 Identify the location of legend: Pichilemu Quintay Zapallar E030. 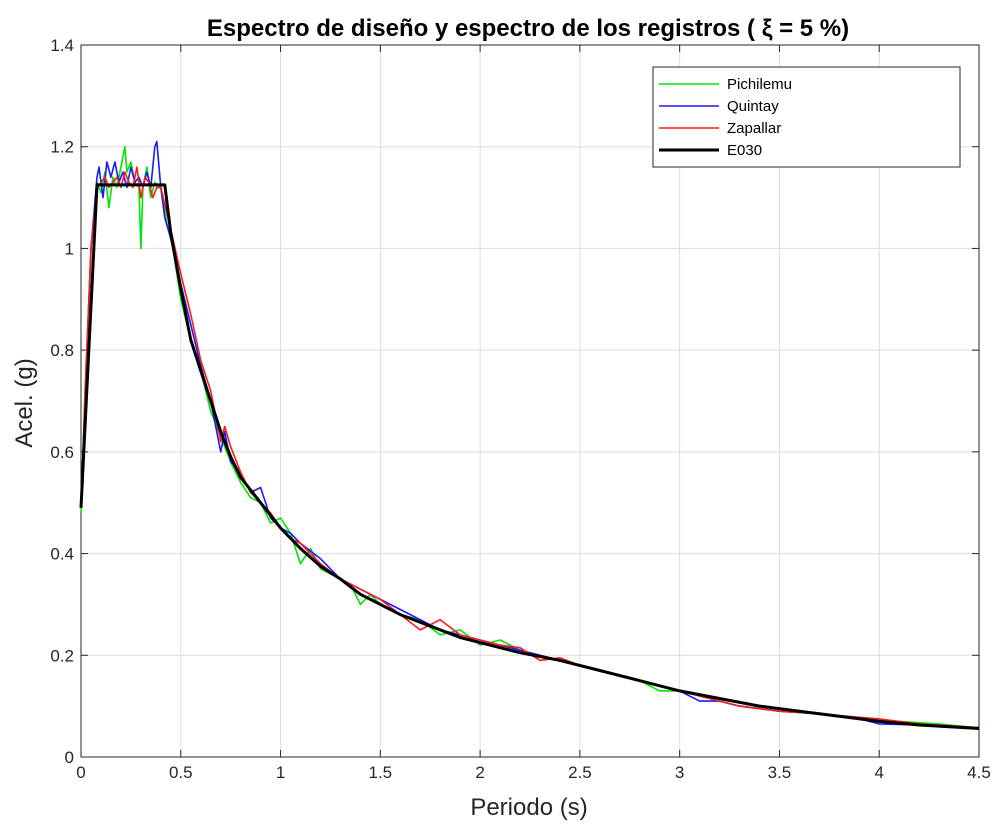
(806, 117).